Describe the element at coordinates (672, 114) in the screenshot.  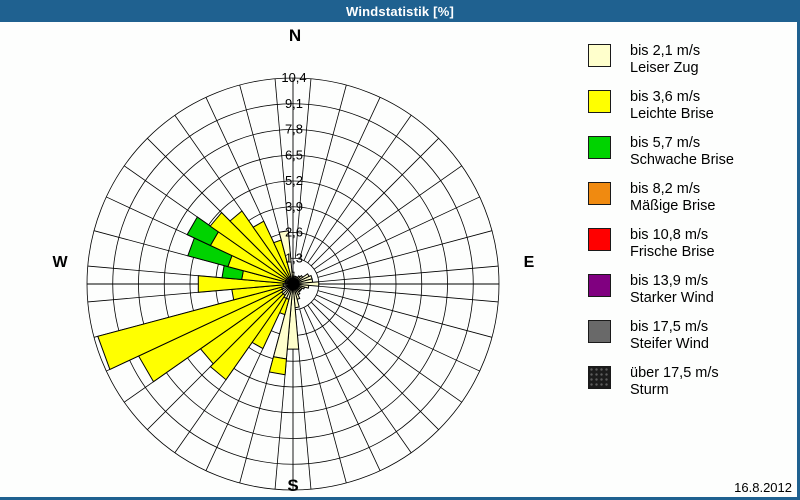
I see `legend-class-text: Leichte Brise` at that location.